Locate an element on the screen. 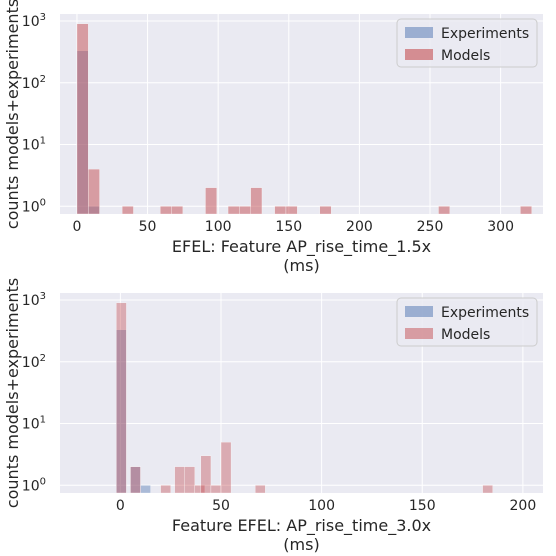 This screenshot has height=556, width=556. x-axis-label: EFEL: Feature AP_rise_time_1.5x is located at coordinates (301, 247).